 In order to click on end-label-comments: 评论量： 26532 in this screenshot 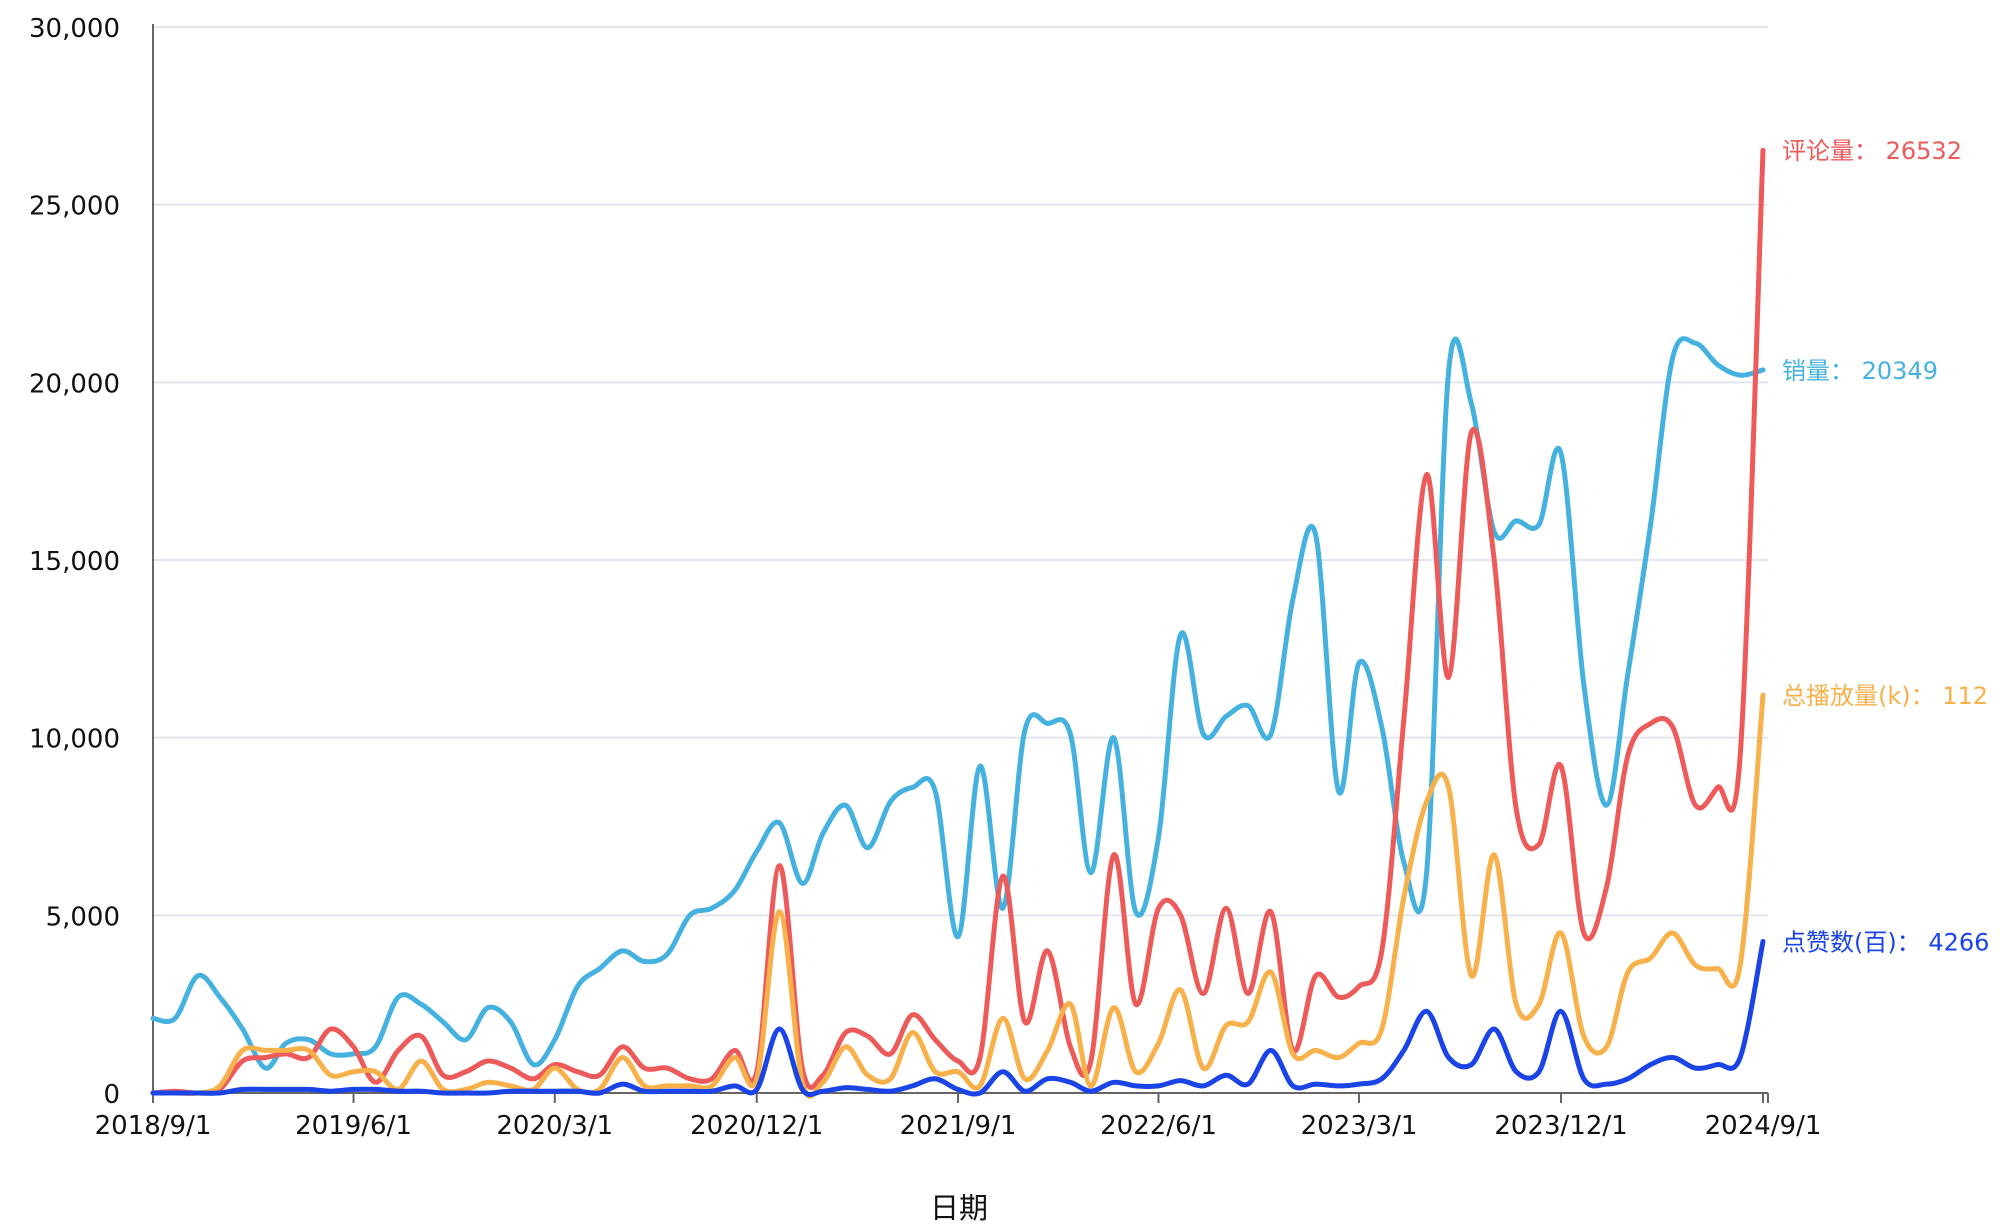, I will do `click(1872, 151)`.